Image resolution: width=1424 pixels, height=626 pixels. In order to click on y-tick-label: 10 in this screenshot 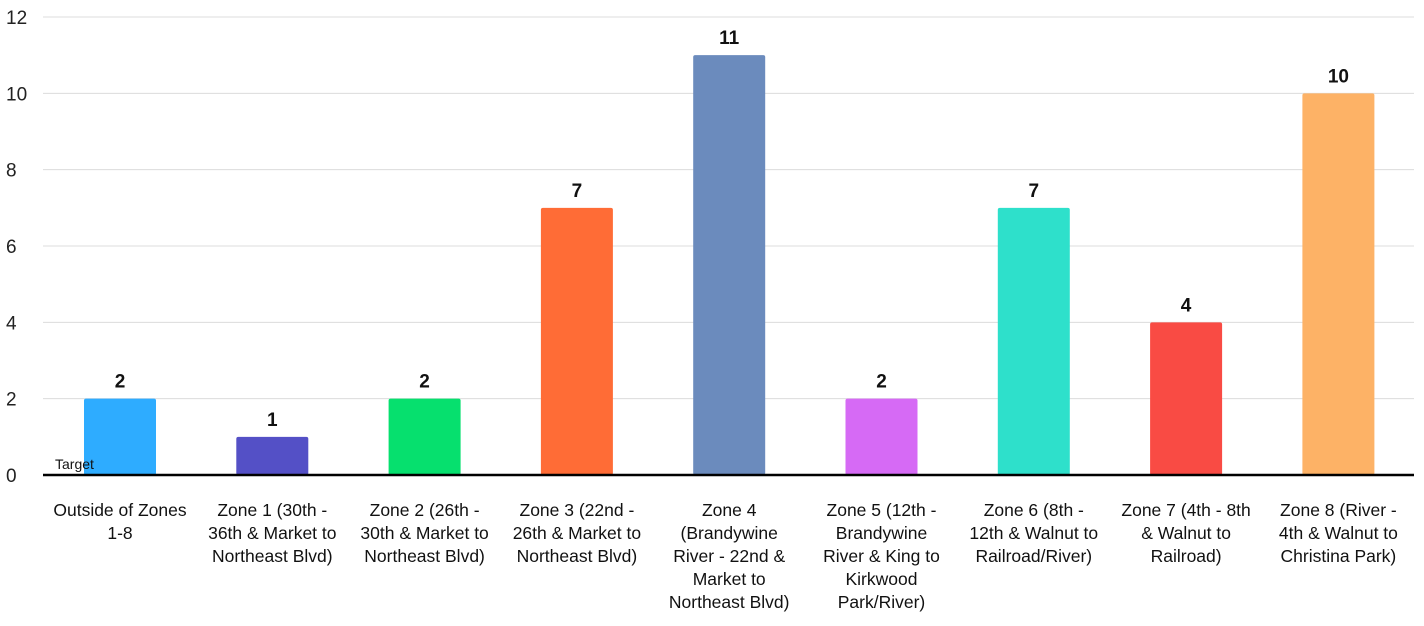, I will do `click(16, 94)`.